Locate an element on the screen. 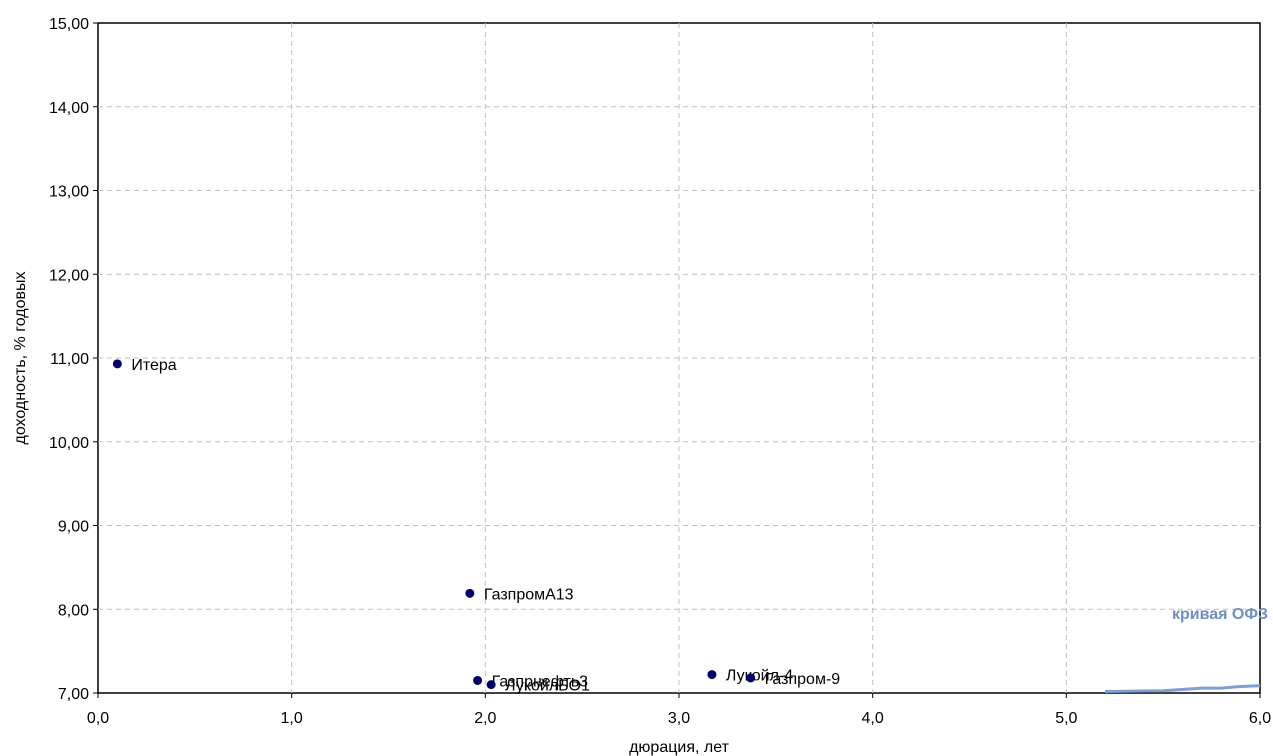 This screenshot has width=1273, height=756. data-point-label: ЛукойлБО1 is located at coordinates (547, 686).